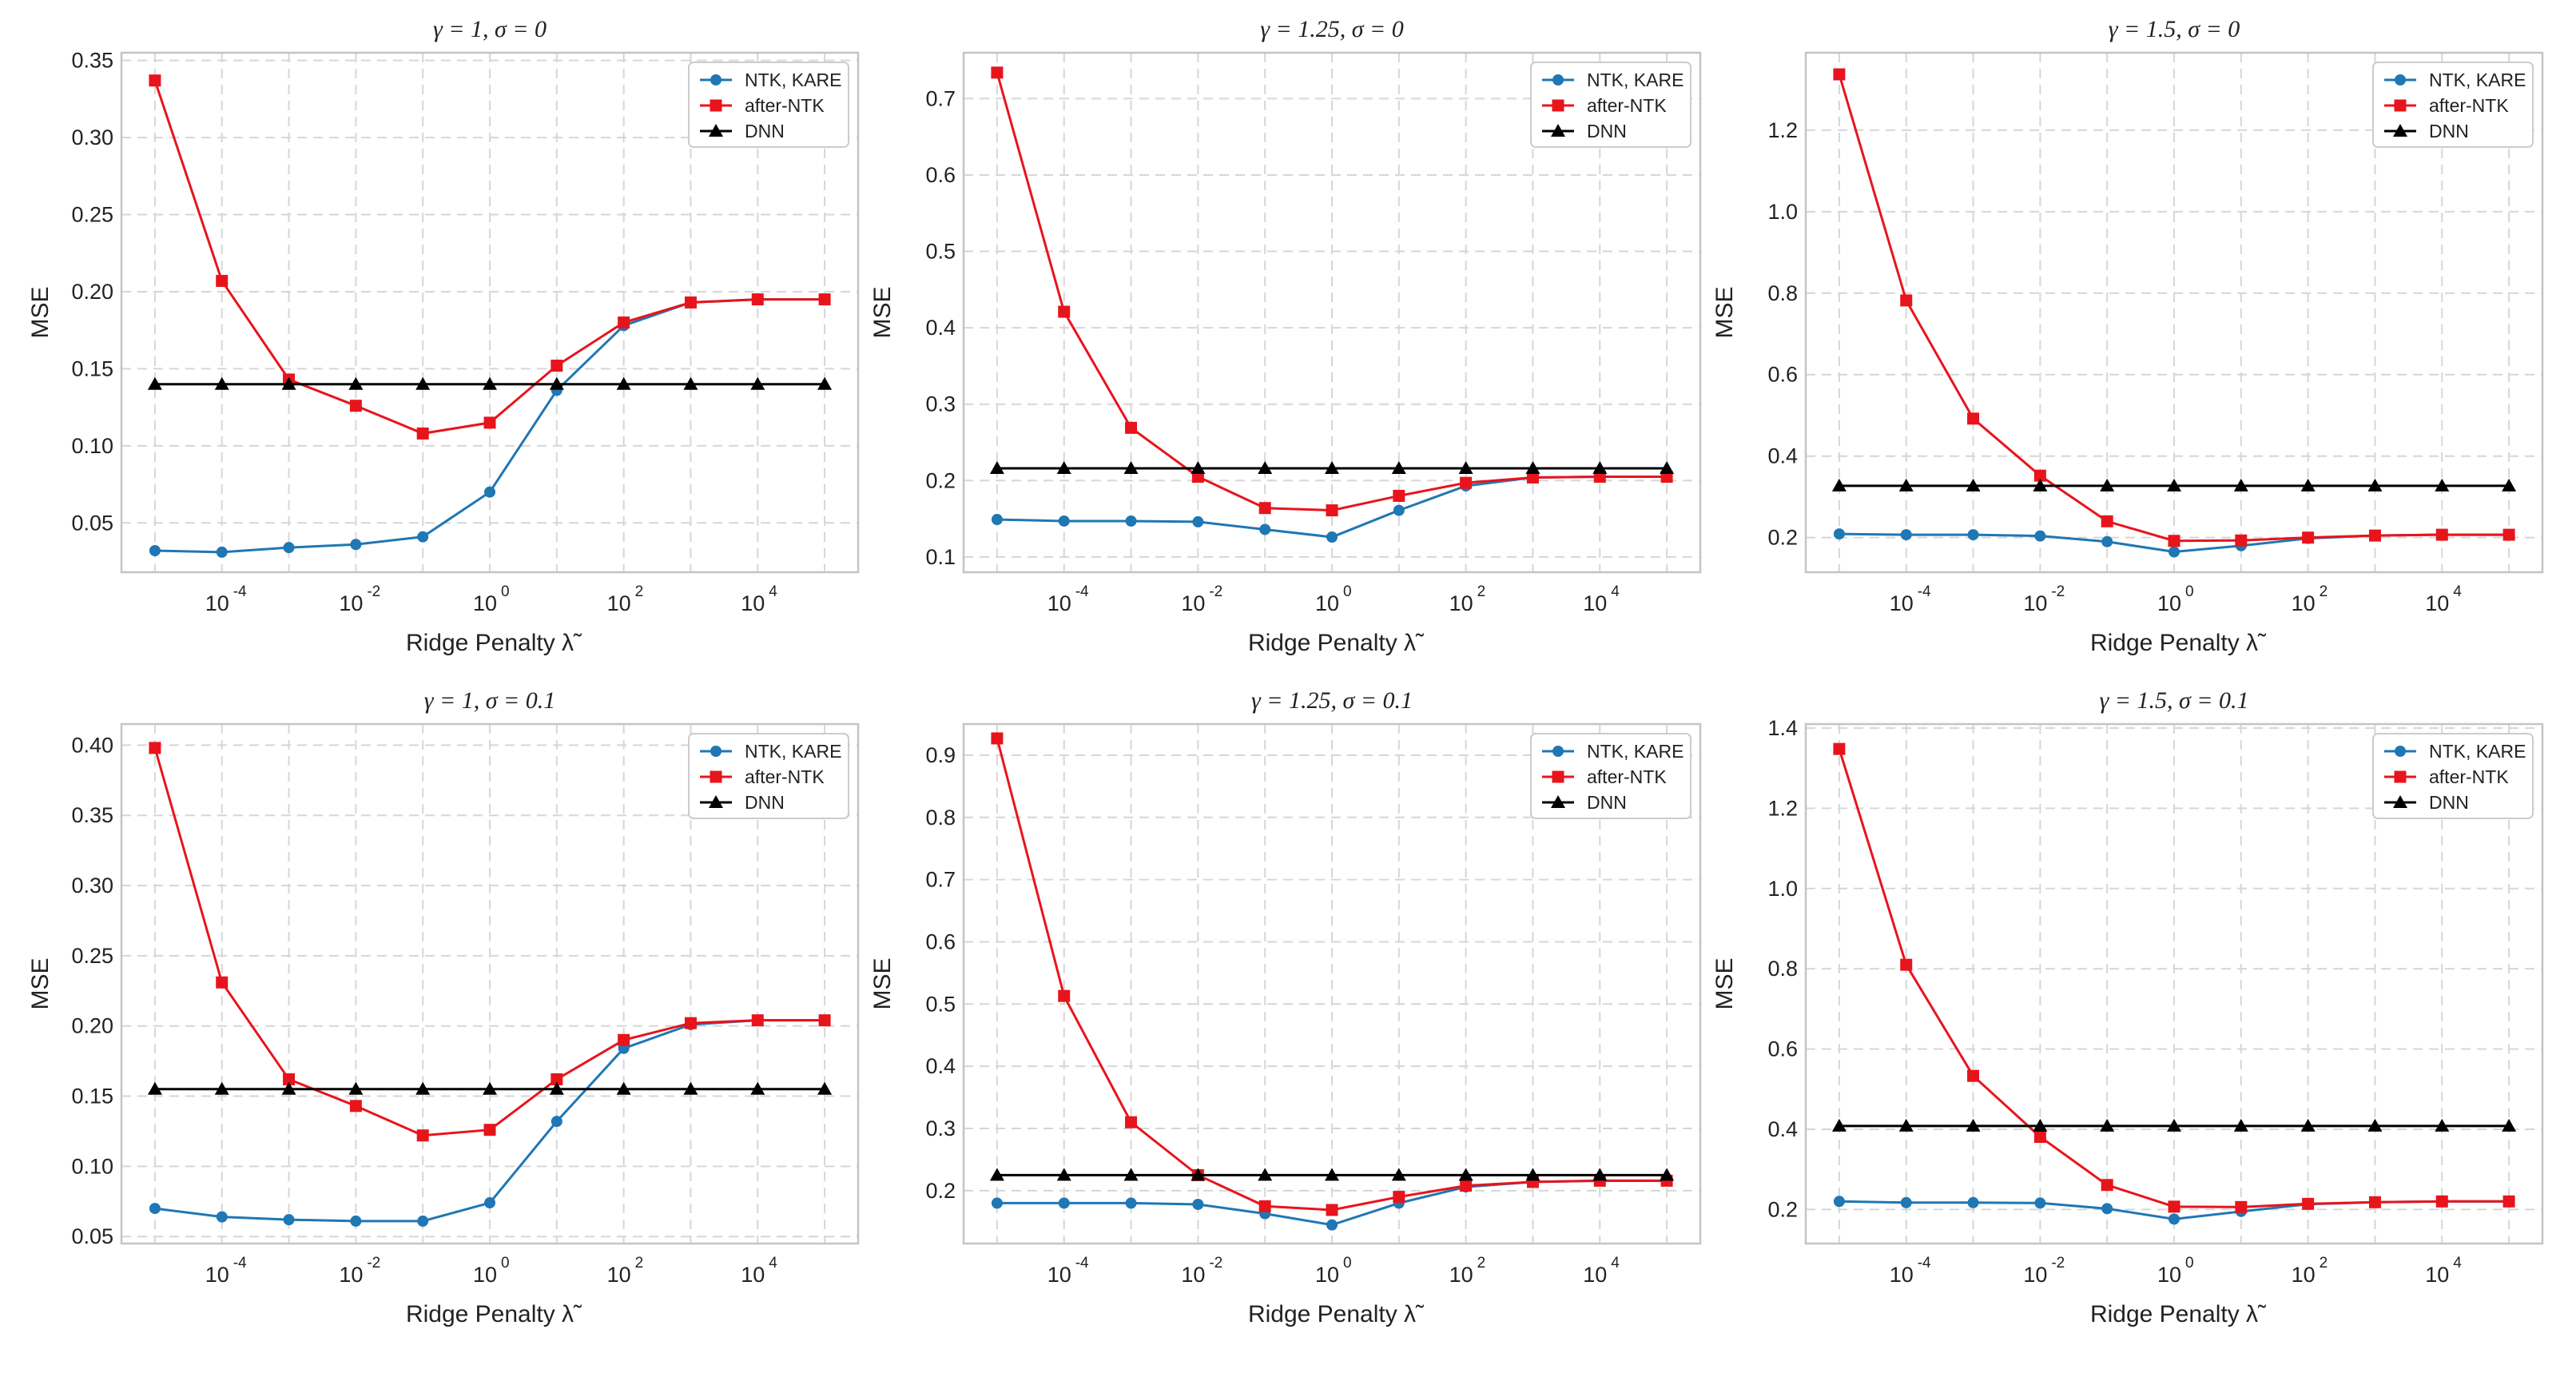 The width and height of the screenshot is (2576, 1397). I want to click on y-tick-label: 0.35, so click(92, 815).